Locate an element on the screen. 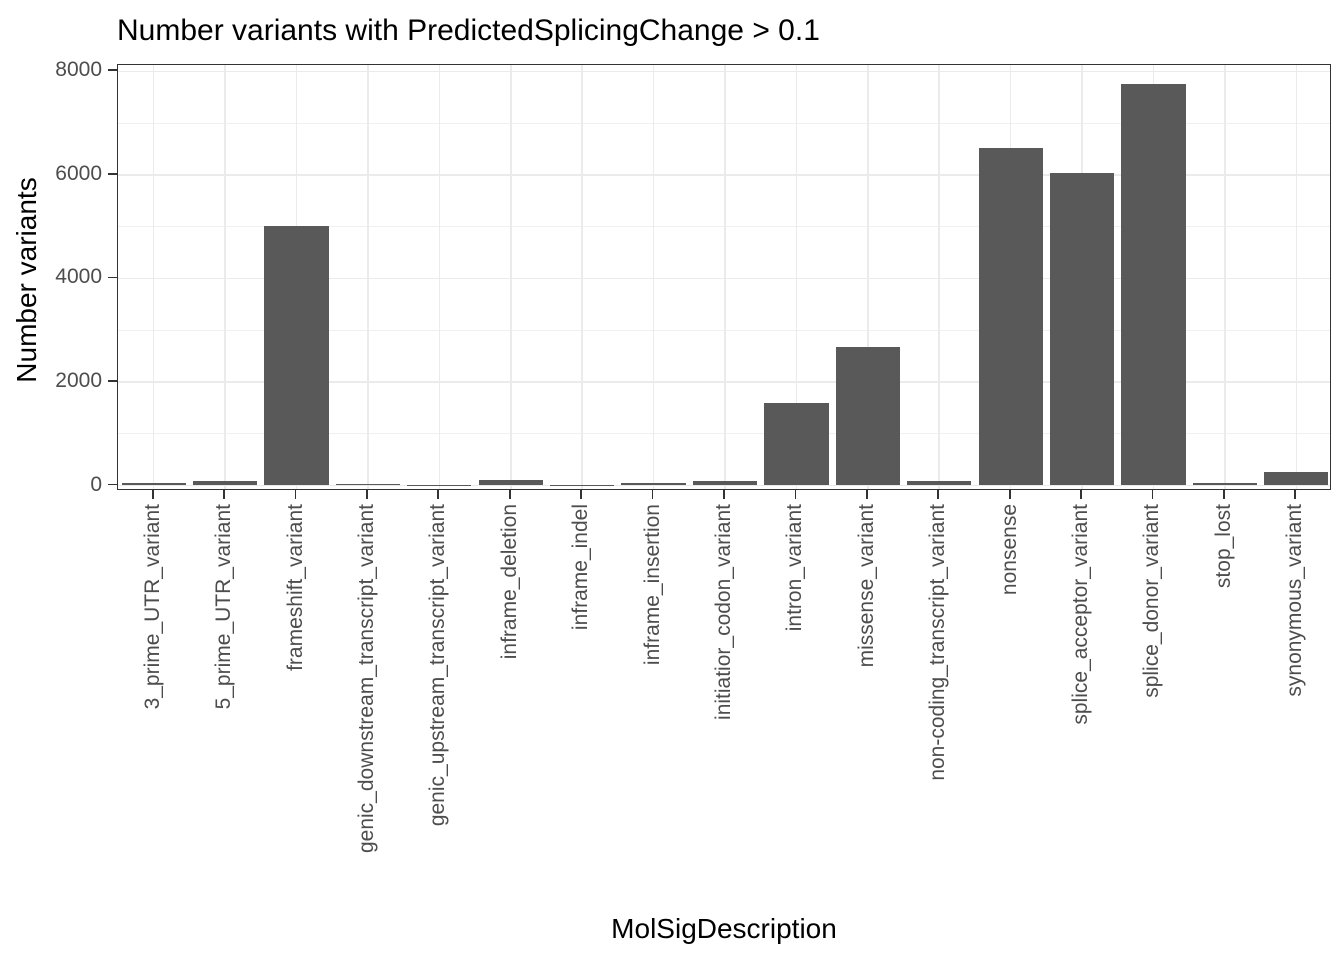 The image size is (1344, 960). x-tick-label: stop_lost is located at coordinates (1224, 548).